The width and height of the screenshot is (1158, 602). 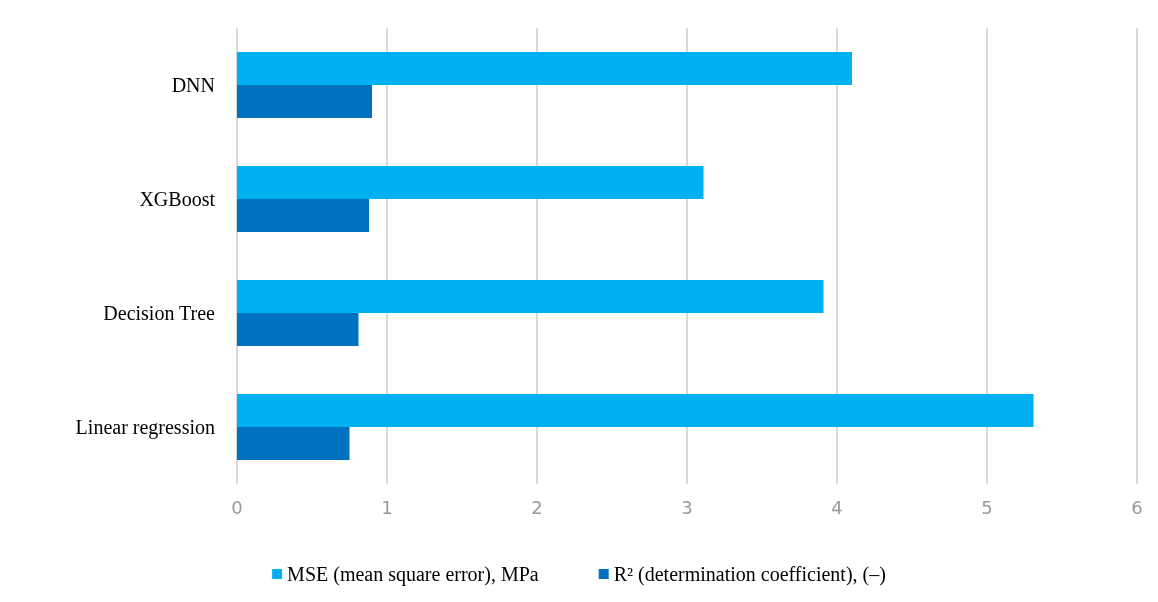 What do you see at coordinates (237, 507) in the screenshot?
I see `x-tick-label: 0` at bounding box center [237, 507].